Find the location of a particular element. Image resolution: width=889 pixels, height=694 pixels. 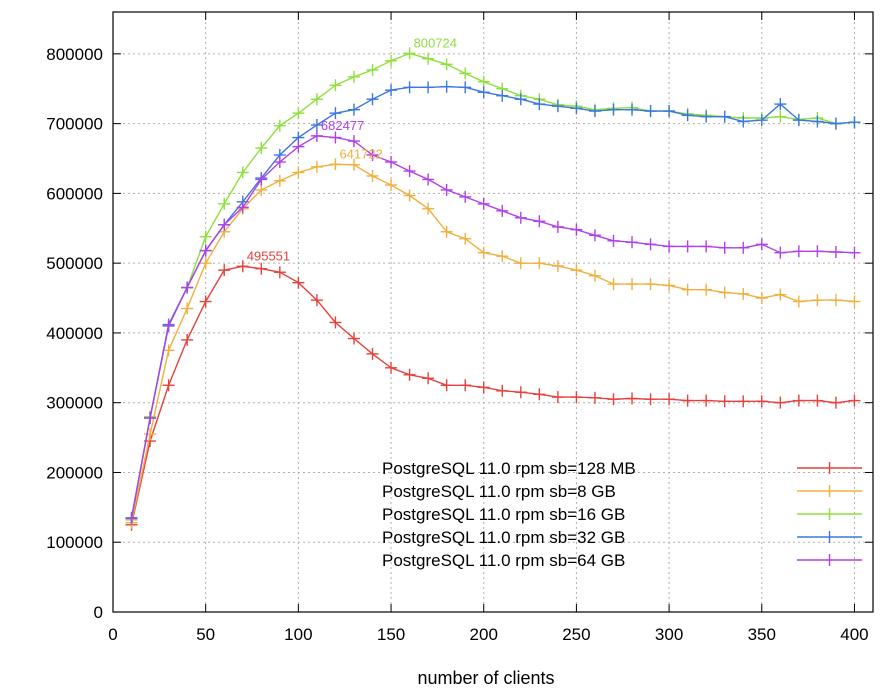

x-tick-label: 350 is located at coordinates (762, 634).